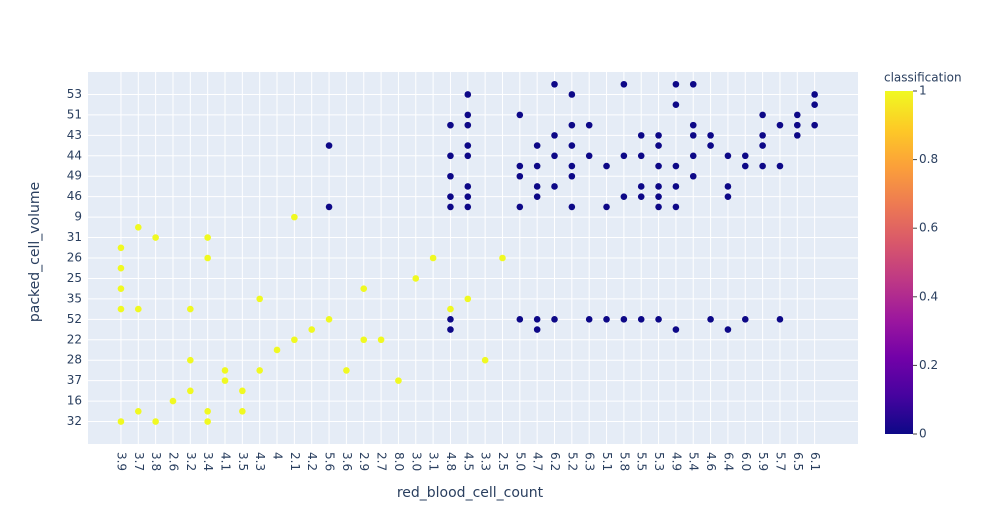 This screenshot has width=983, height=525. Describe the element at coordinates (503, 461) in the screenshot. I see `x-tick-label: 2.5` at that location.